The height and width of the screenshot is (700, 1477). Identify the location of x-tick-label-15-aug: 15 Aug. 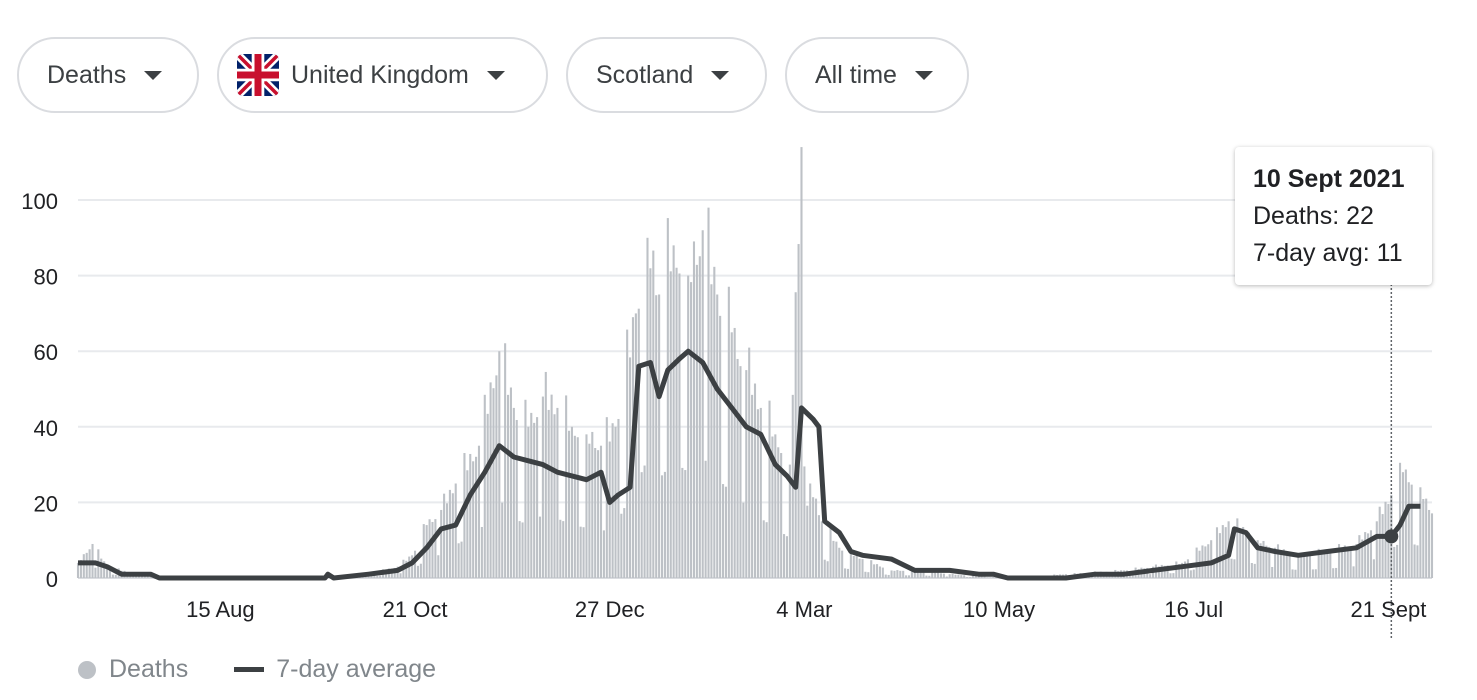
(220, 609).